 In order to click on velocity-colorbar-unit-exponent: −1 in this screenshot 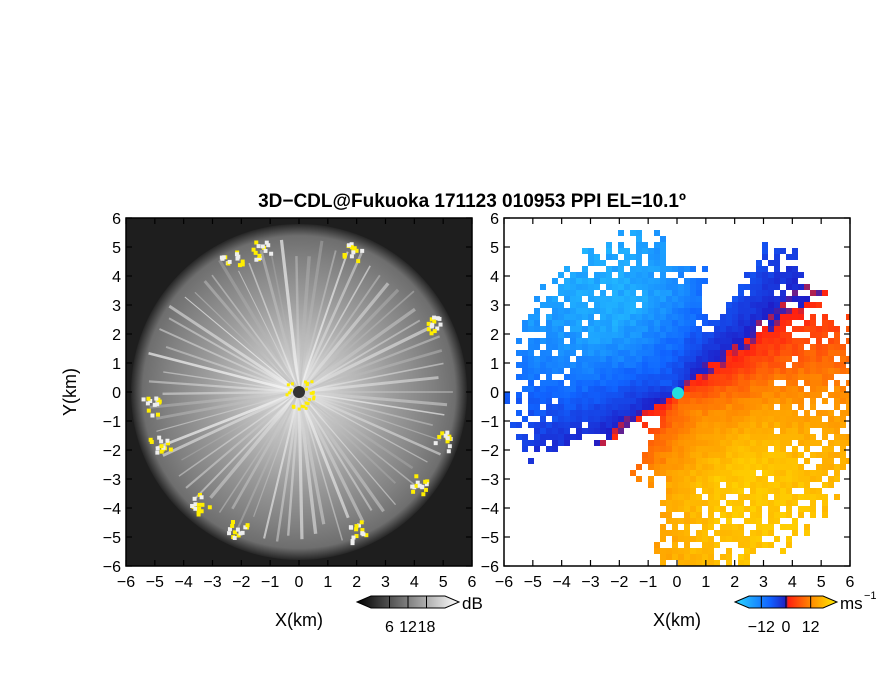, I will do `click(870, 596)`.